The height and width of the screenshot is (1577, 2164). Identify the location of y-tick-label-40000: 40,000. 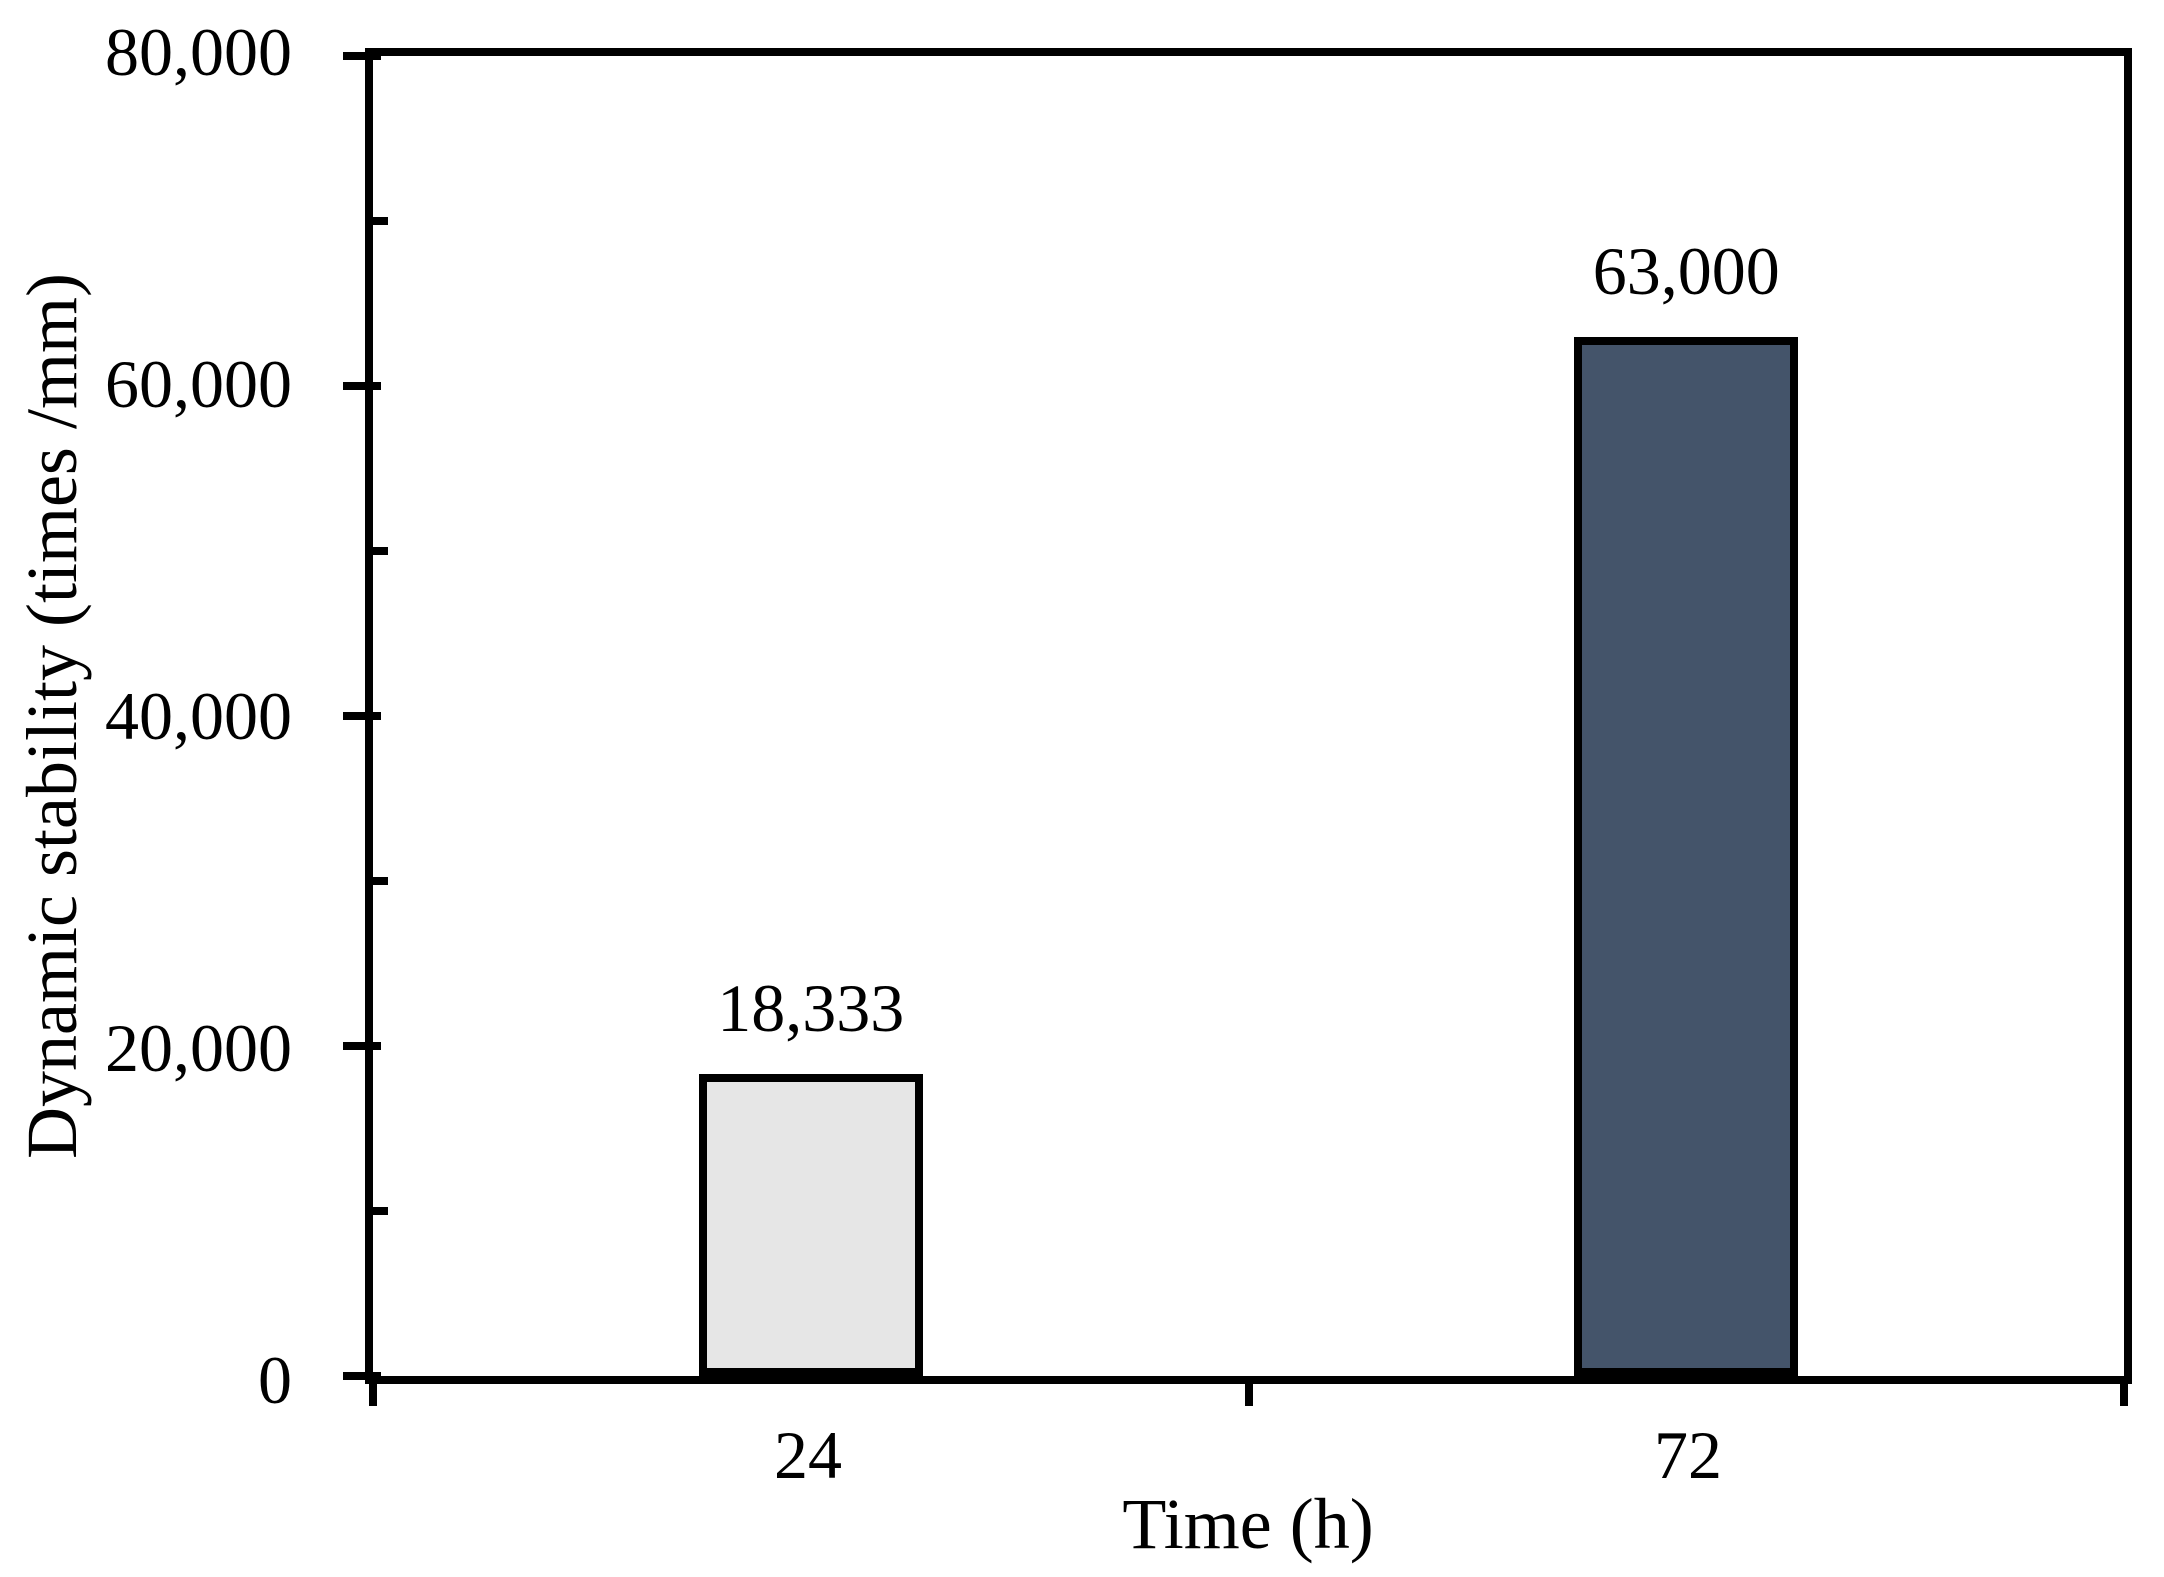
(198, 716).